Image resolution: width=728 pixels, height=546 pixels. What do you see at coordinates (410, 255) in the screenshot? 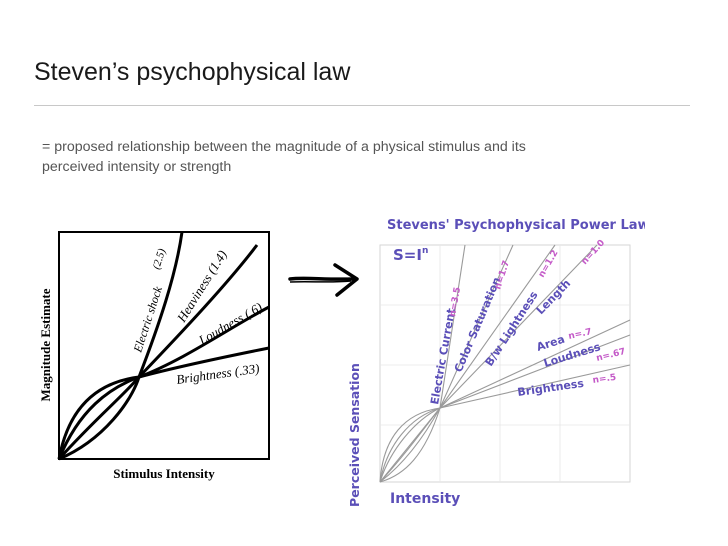
I see `formula-label: S=In` at bounding box center [410, 255].